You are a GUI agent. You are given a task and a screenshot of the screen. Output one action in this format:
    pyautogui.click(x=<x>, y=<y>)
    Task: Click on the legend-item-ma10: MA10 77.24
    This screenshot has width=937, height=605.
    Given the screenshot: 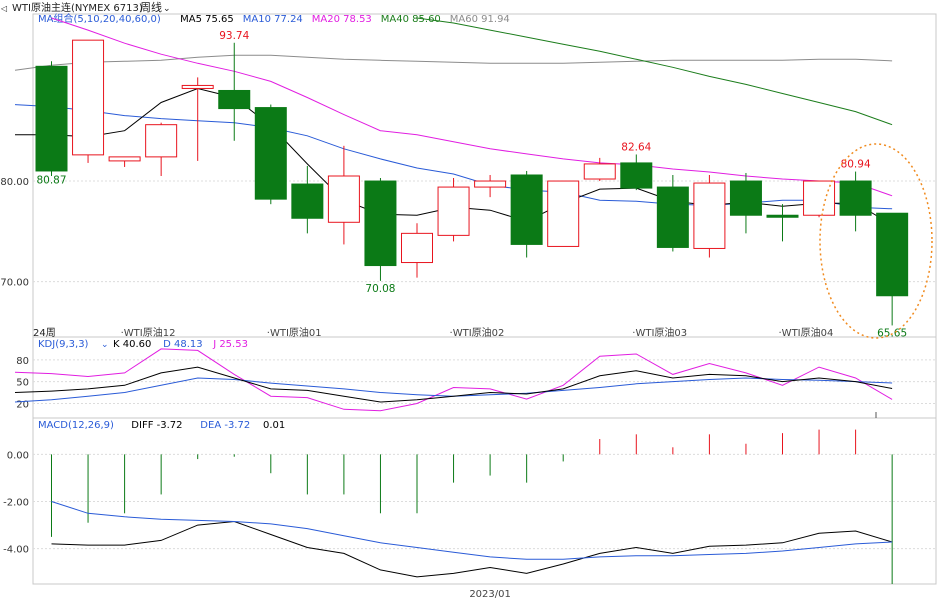 What is the action you would take?
    pyautogui.click(x=273, y=19)
    